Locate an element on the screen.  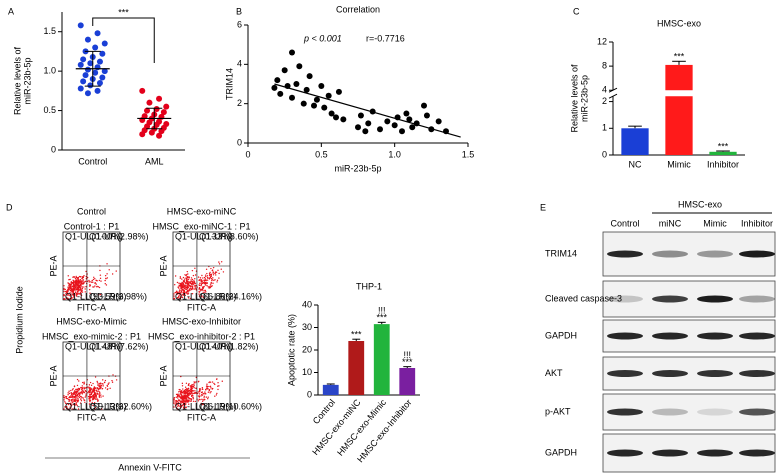
flow-title: HMSC-exo-Mimic is located at coordinates (91, 321).